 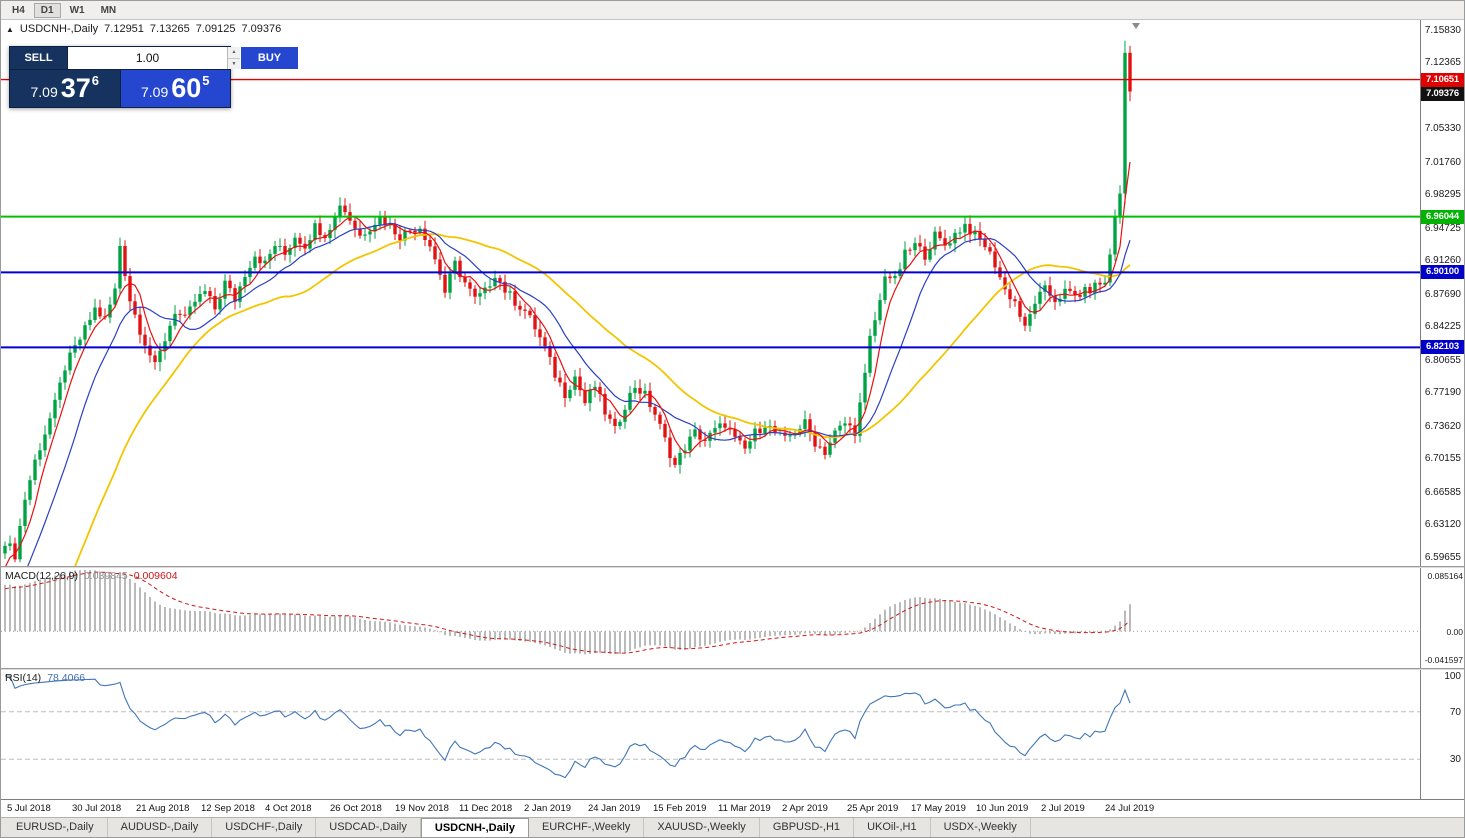 What do you see at coordinates (288, 808) in the screenshot?
I see `date-axis-label: 4 Oct 2018` at bounding box center [288, 808].